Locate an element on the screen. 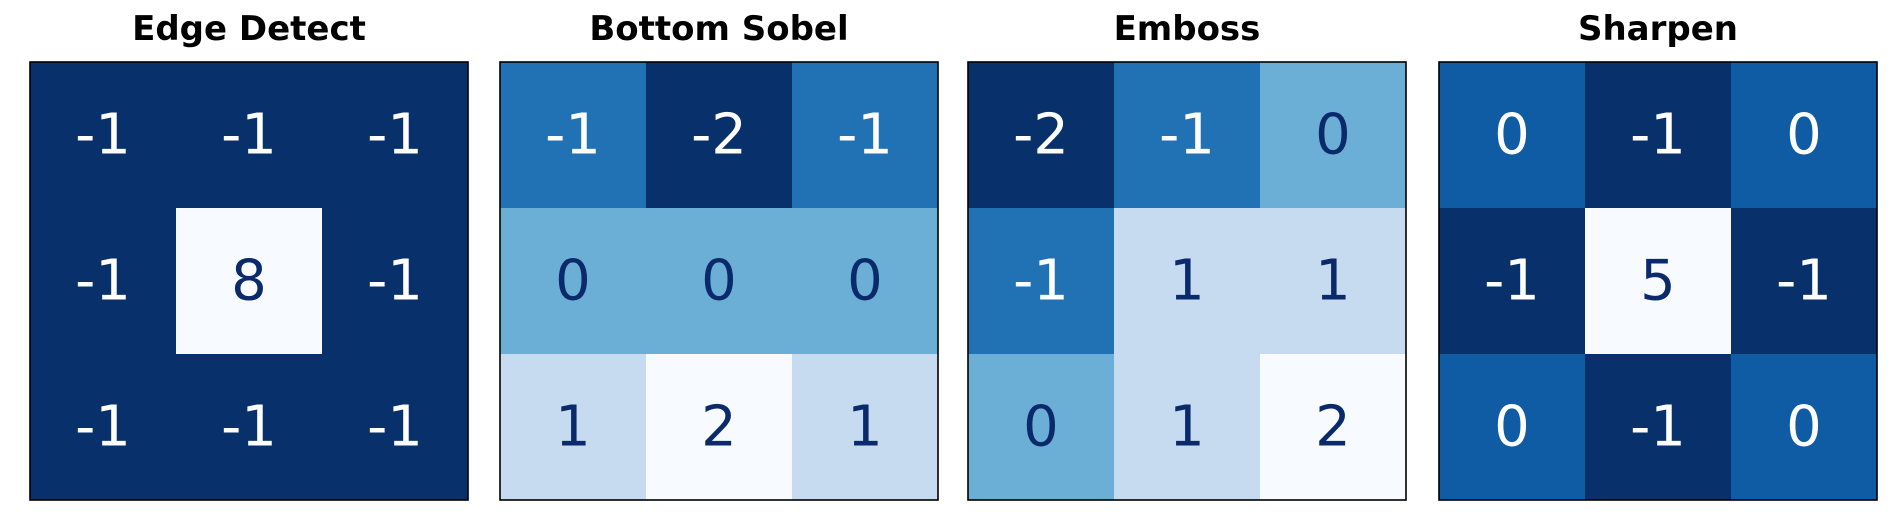 The width and height of the screenshot is (1900, 524). panel-title: Sharpen is located at coordinates (1658, 29).